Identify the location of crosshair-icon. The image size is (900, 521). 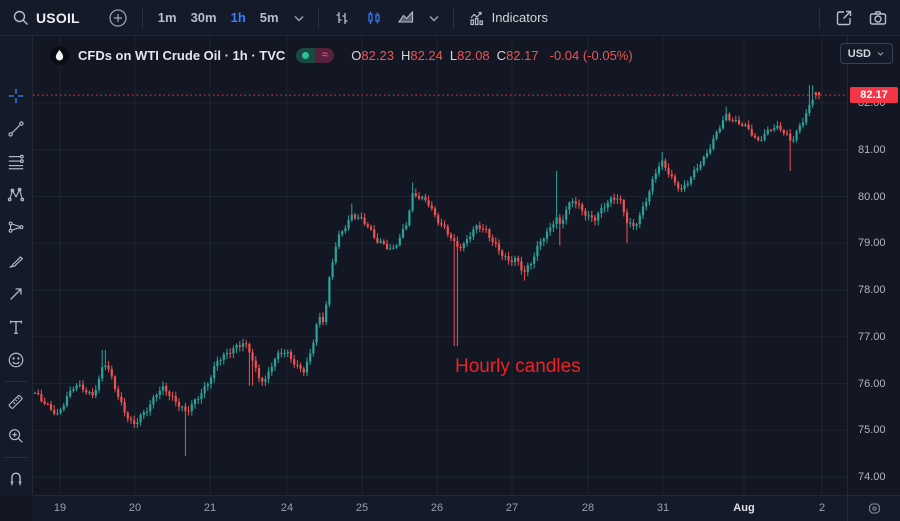
(16, 96).